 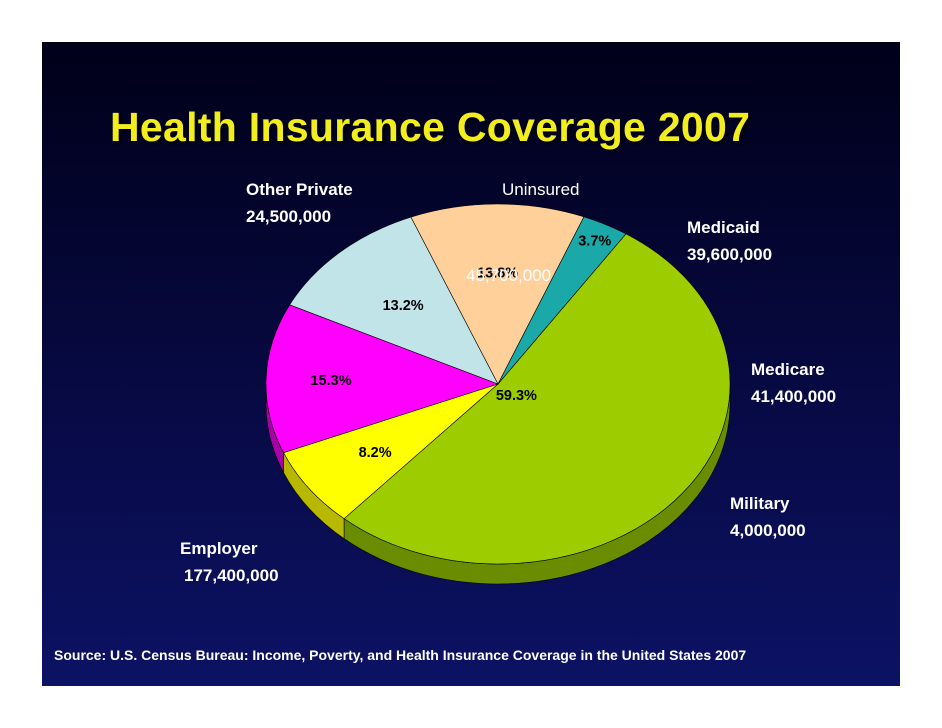 I want to click on label-medicare-name: Medicare, so click(x=788, y=369).